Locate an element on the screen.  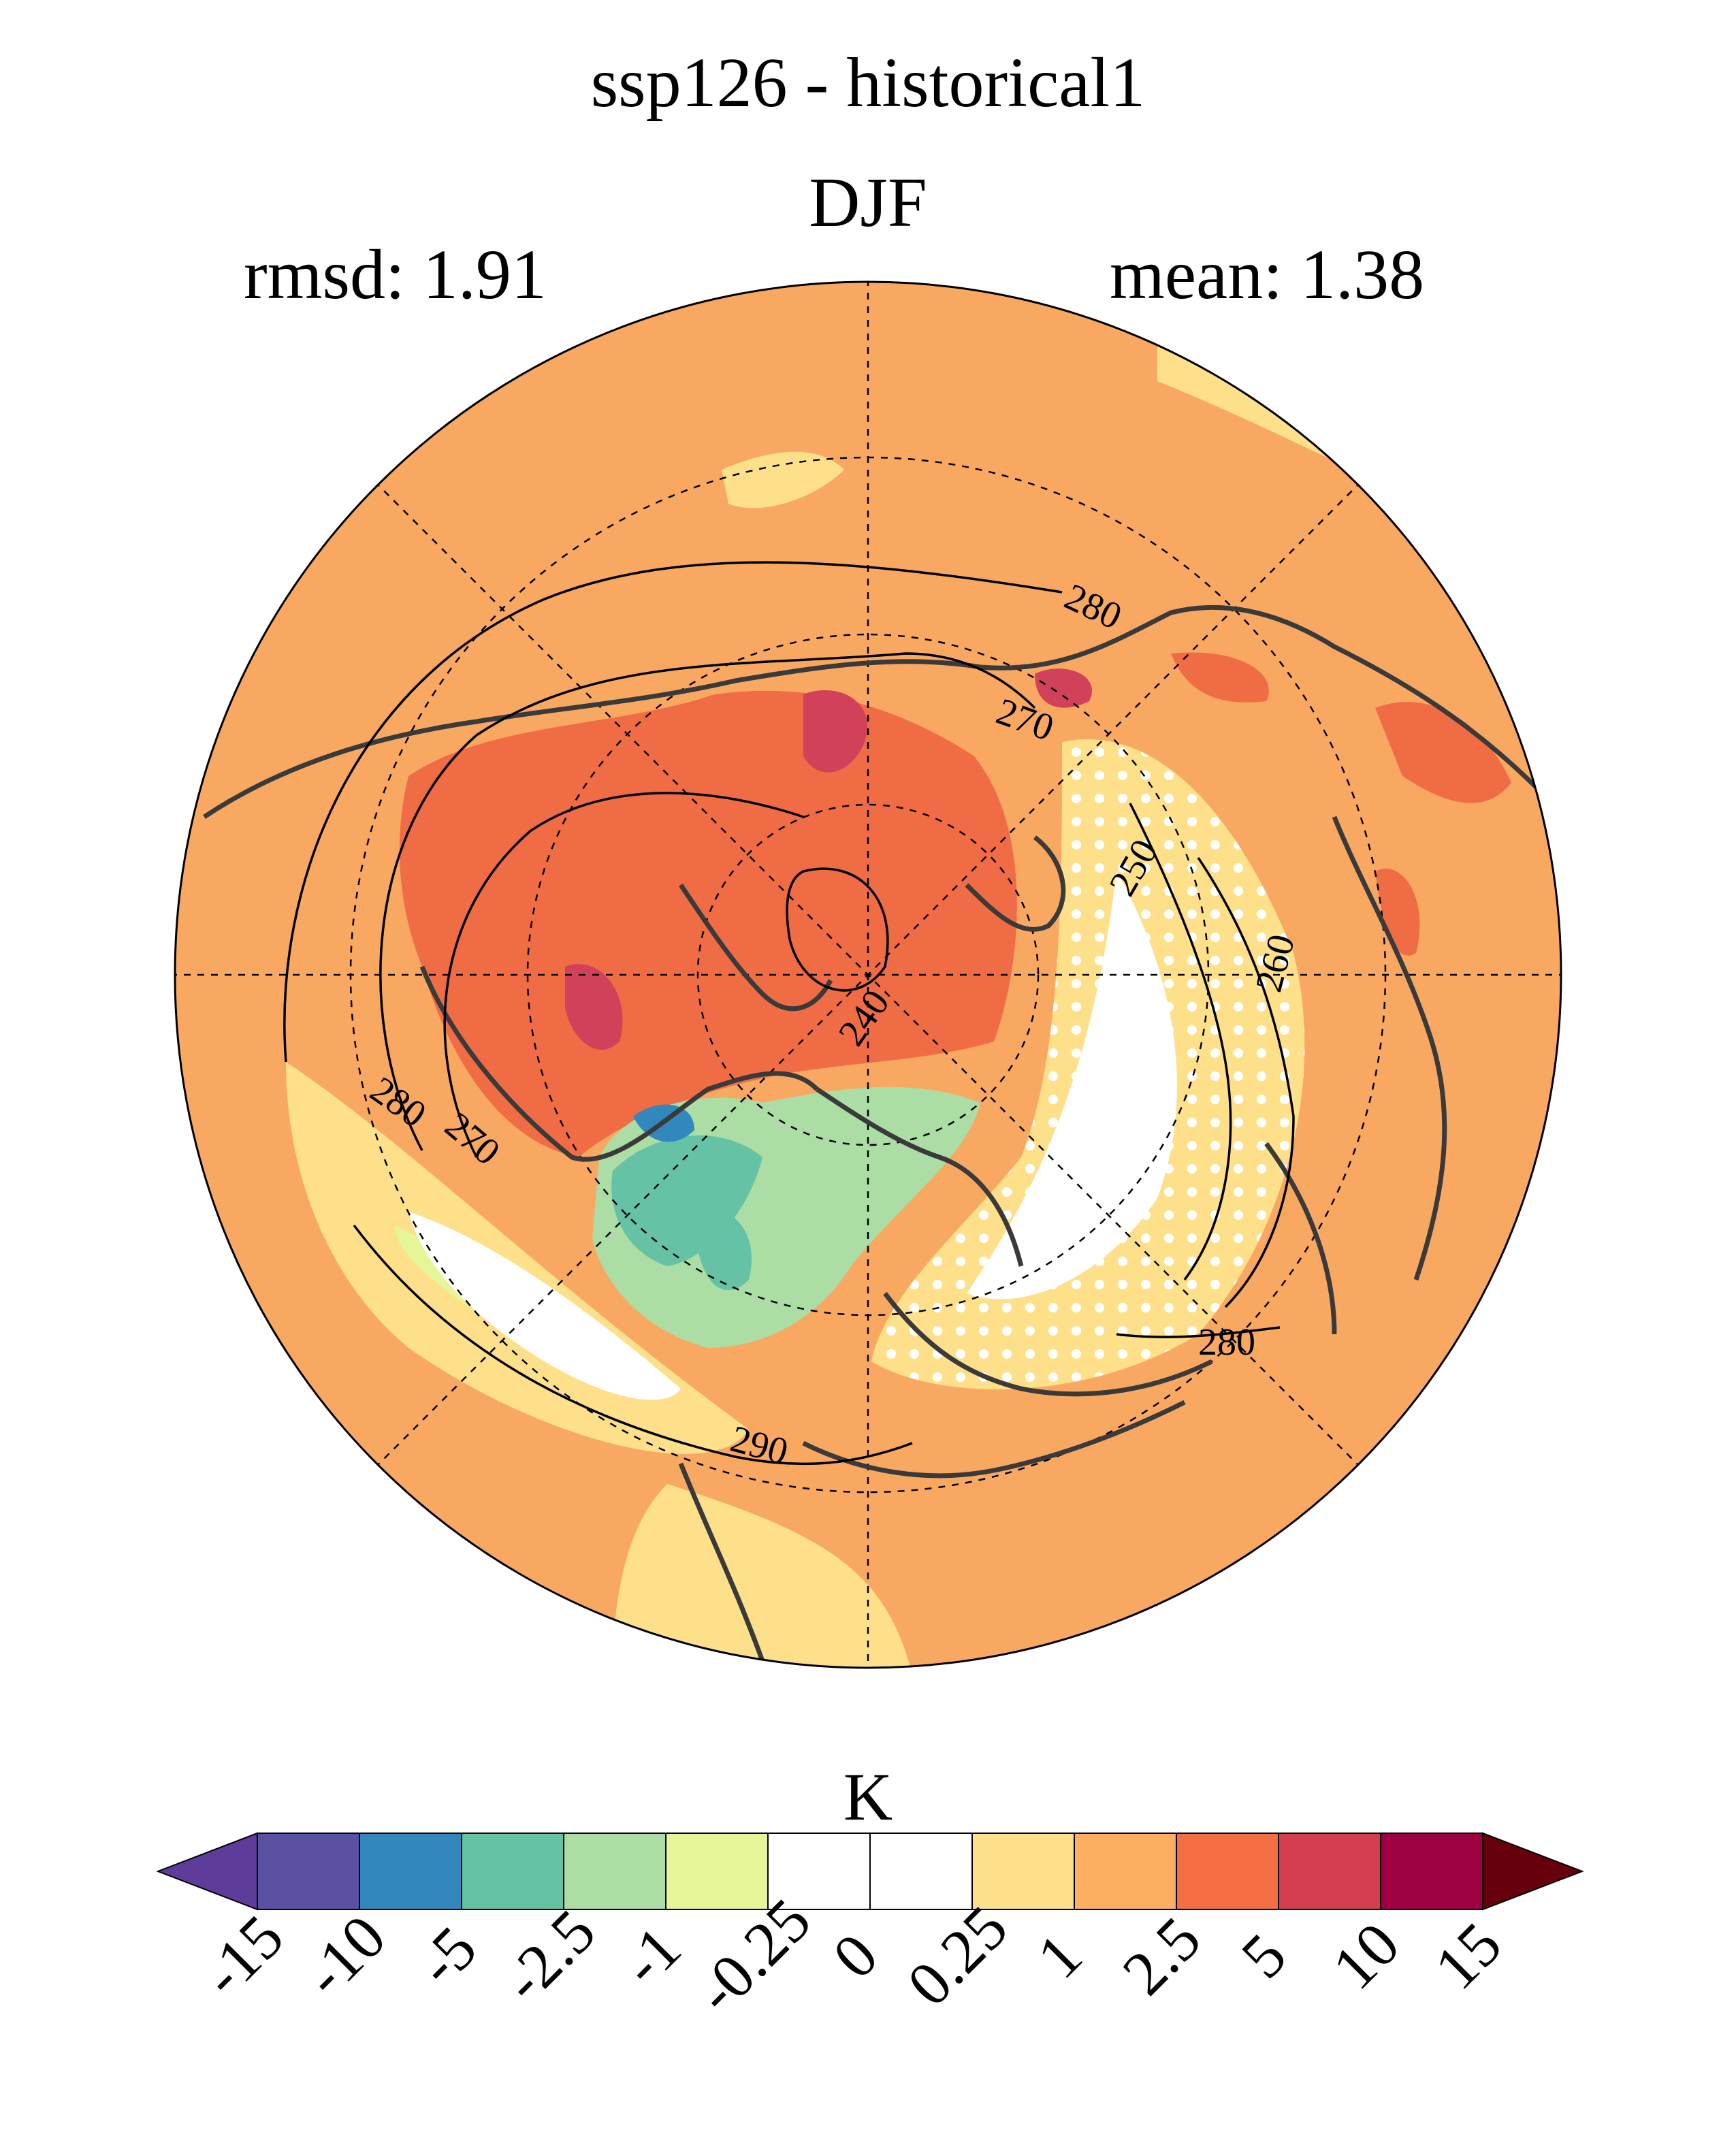
colorbar-tick-label: 10 is located at coordinates (1365, 1955).